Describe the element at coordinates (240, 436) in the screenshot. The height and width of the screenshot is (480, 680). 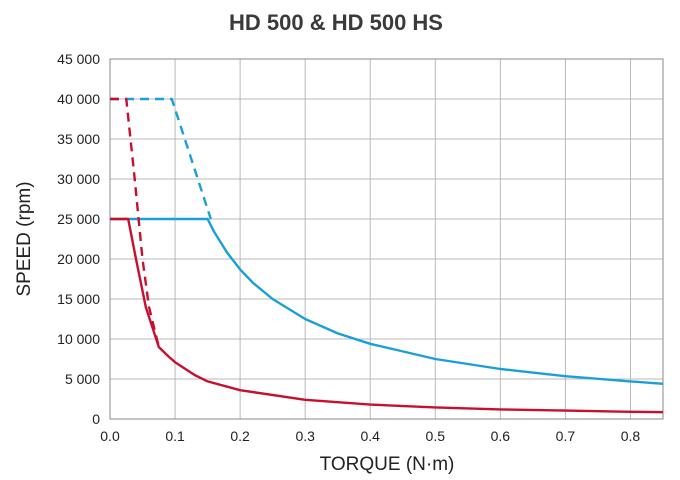
I see `x-tick-label: 0.2` at that location.